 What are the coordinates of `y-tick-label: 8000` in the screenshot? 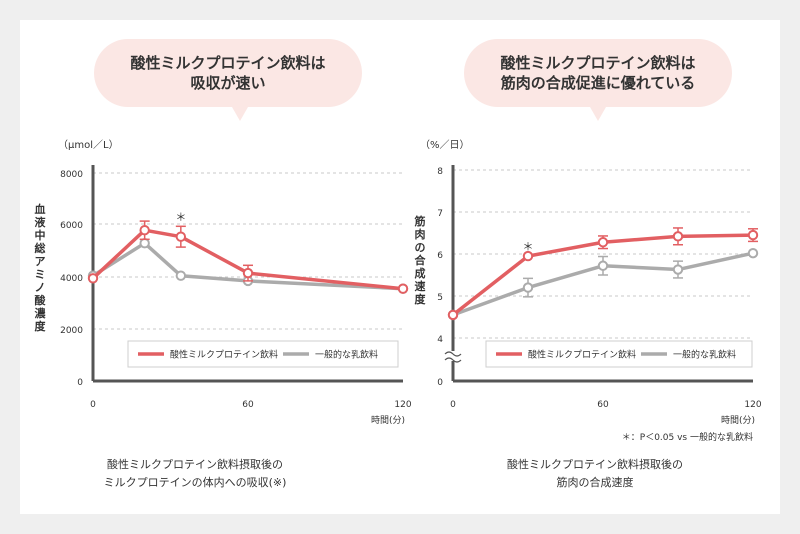 It's located at (71, 175).